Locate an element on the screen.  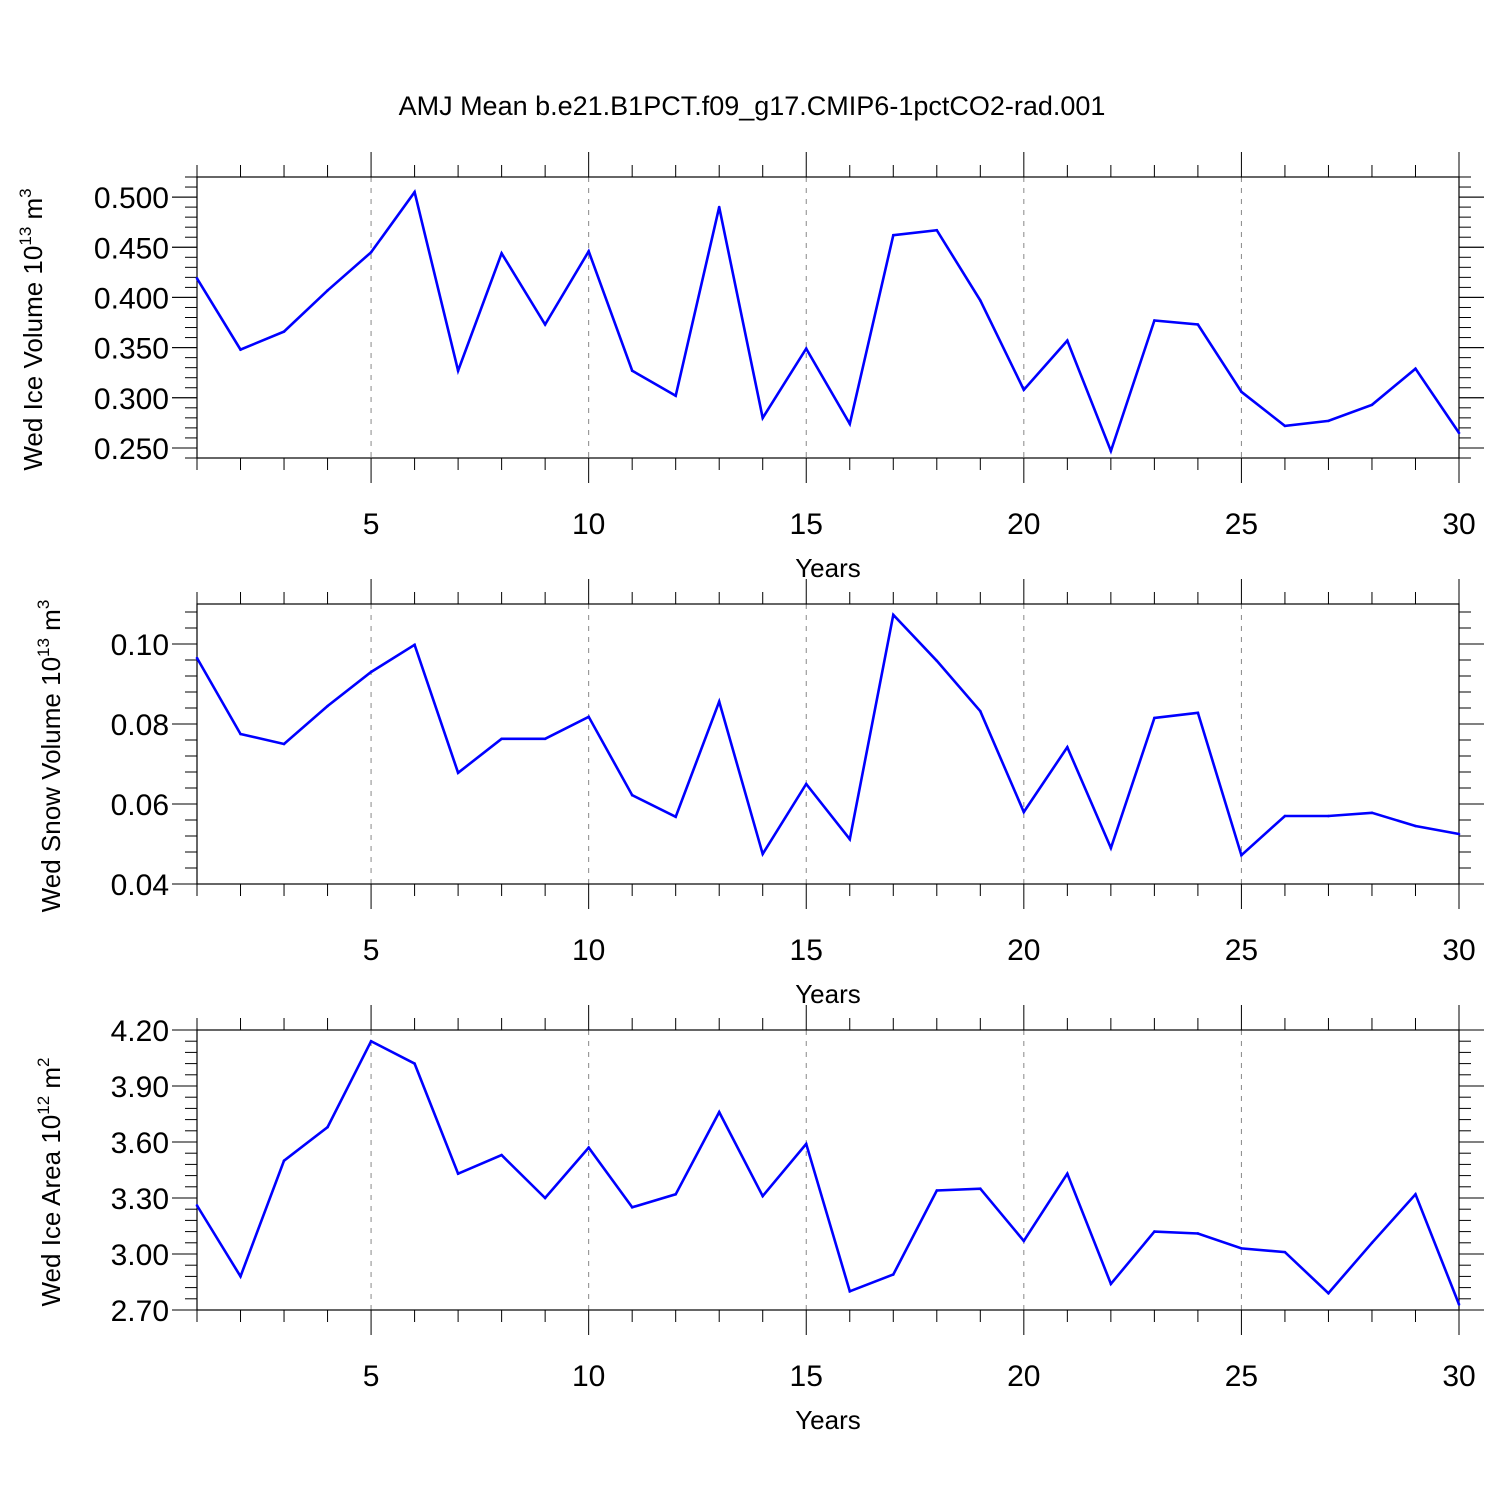
y-tick-label: 0.08 is located at coordinates (140, 725).